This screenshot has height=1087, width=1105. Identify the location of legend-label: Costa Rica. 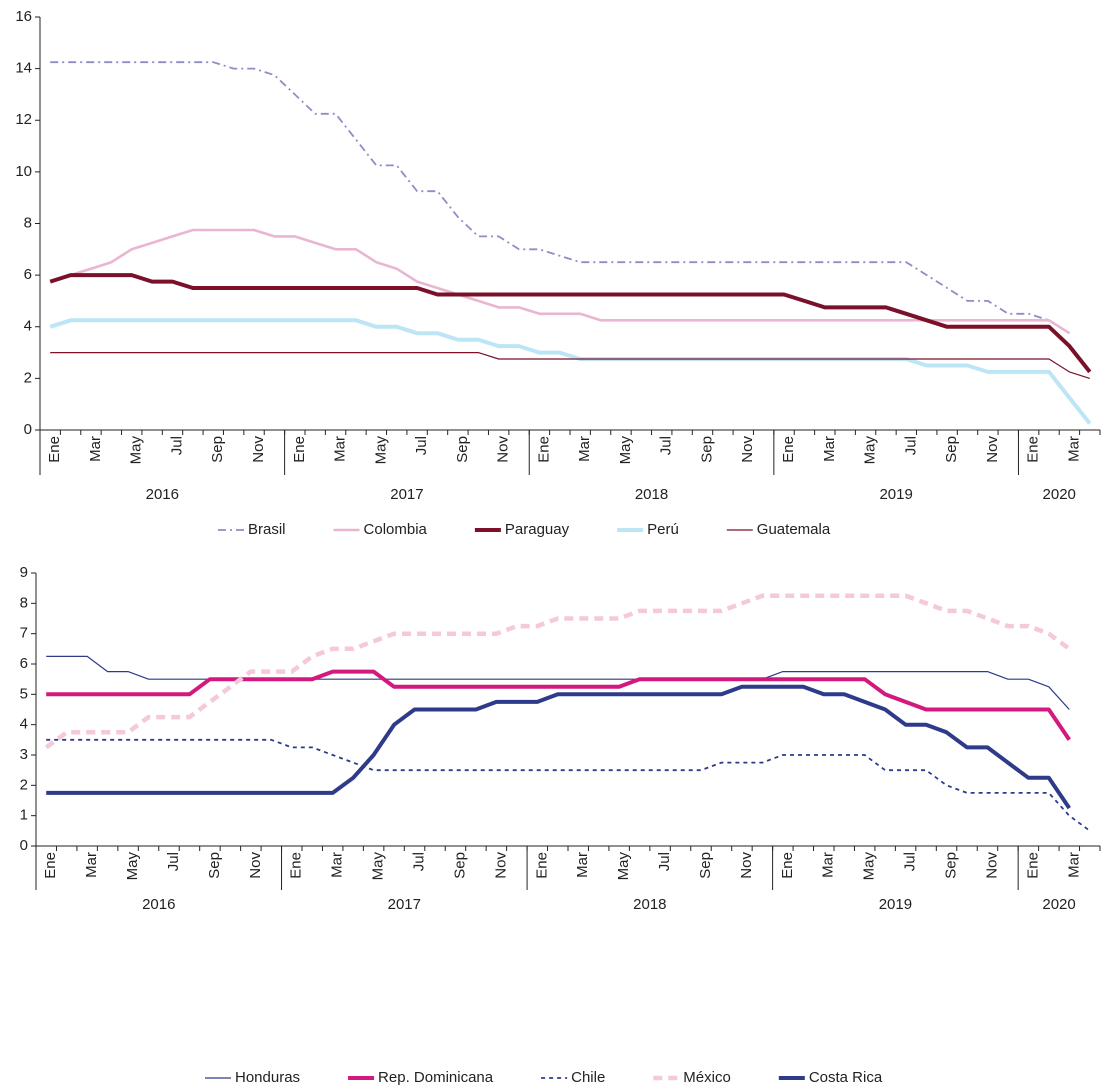
(846, 1077).